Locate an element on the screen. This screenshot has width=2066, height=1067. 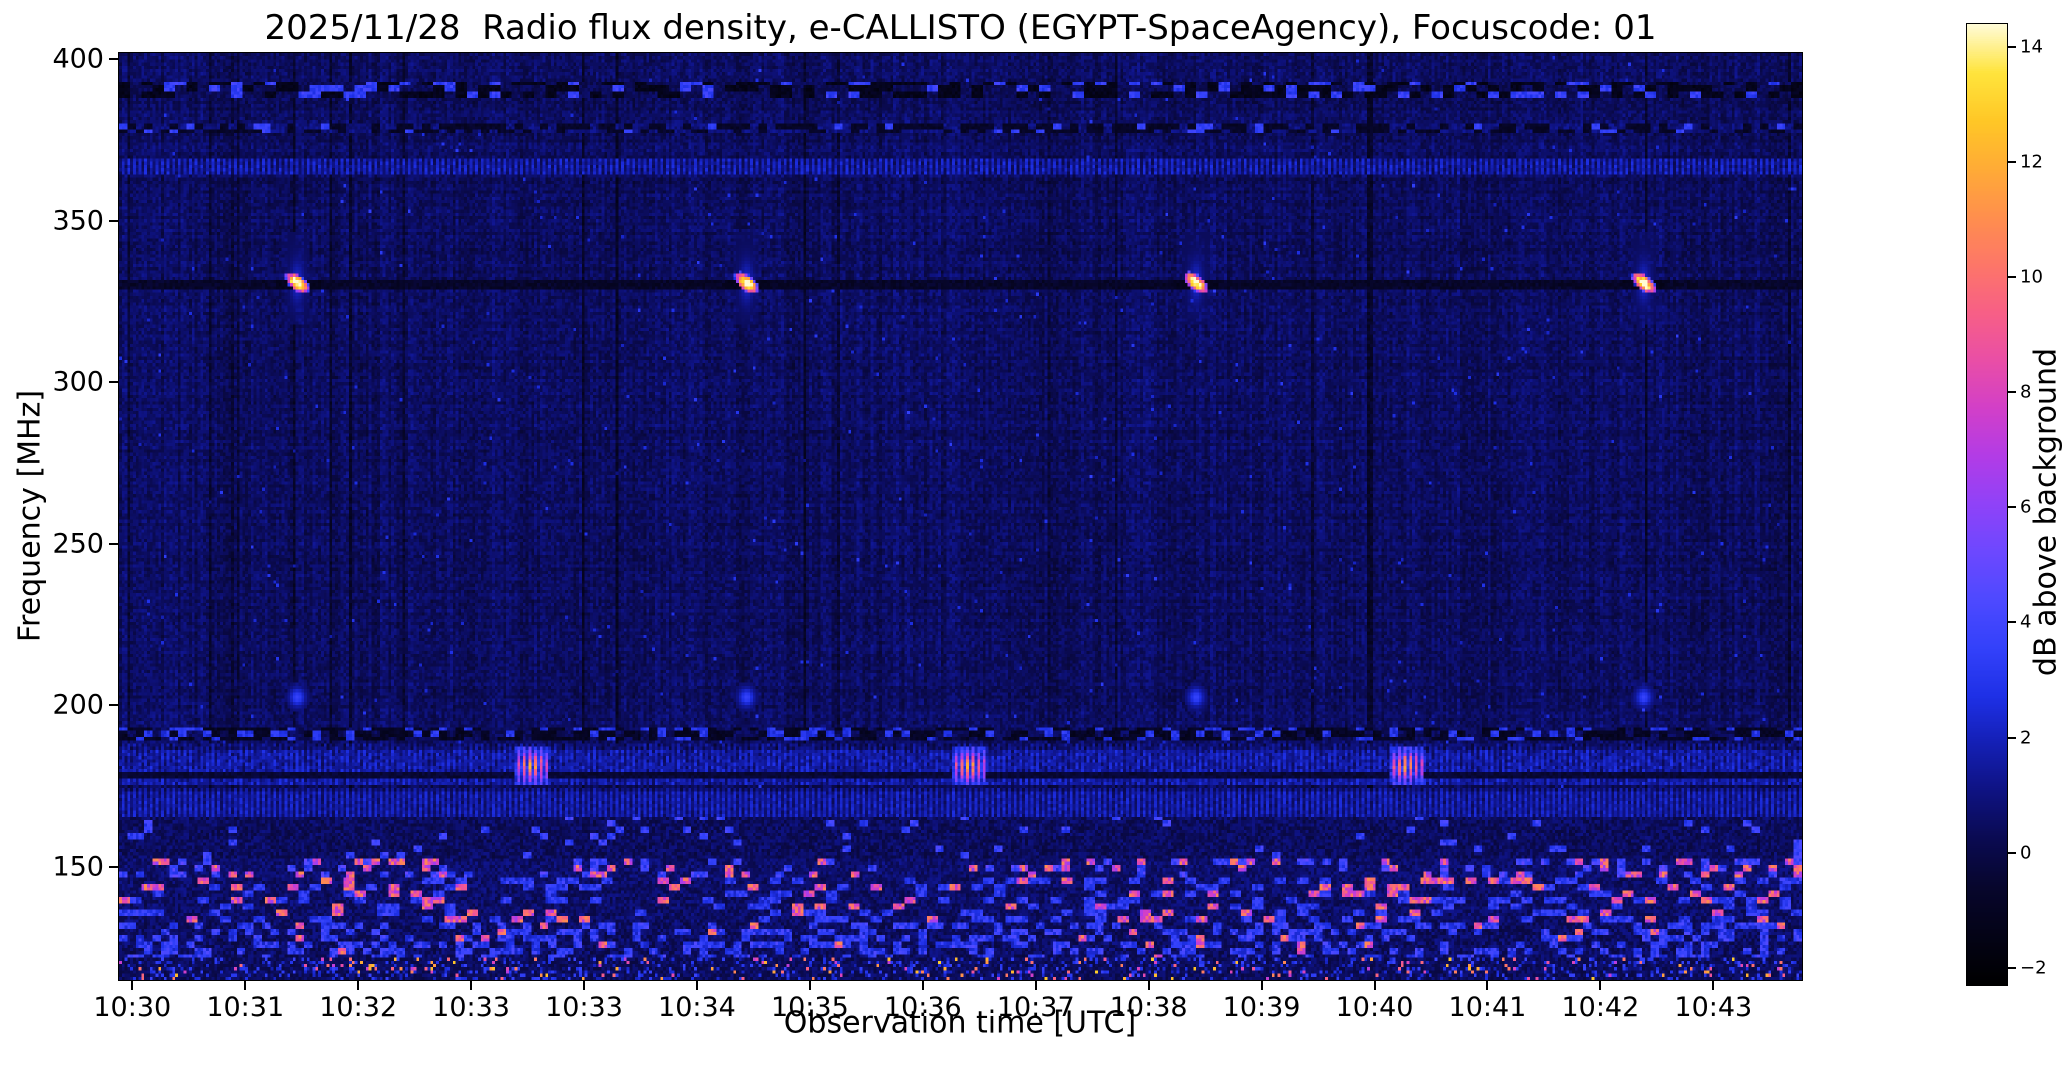
y-tick-label: 300 is located at coordinates (78, 382).